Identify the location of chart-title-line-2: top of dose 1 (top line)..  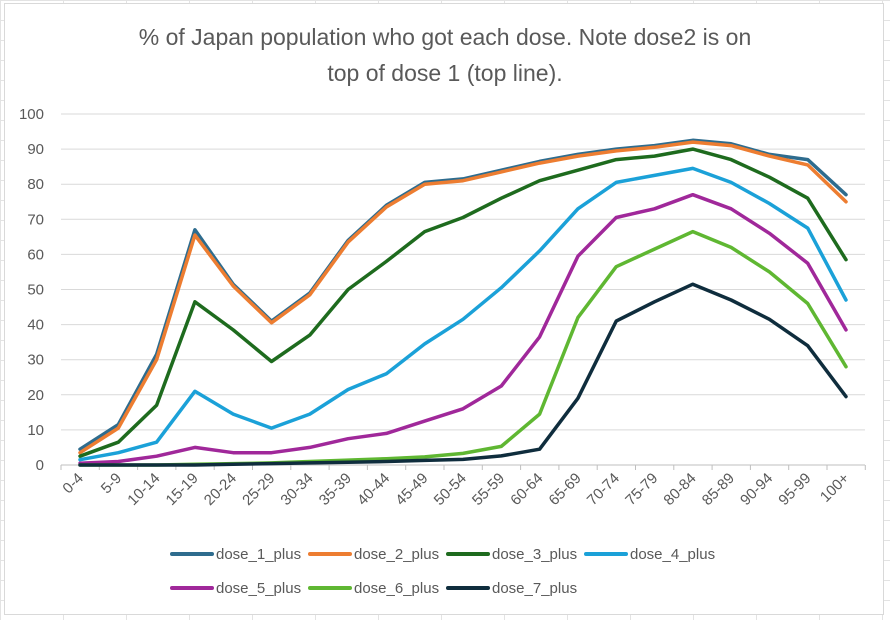
(445, 73).